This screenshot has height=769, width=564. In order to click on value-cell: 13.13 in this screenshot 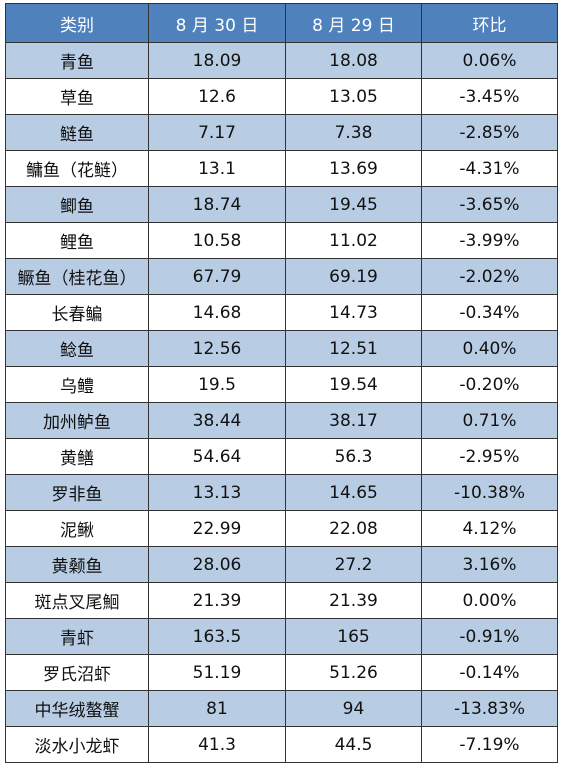, I will do `click(217, 492)`.